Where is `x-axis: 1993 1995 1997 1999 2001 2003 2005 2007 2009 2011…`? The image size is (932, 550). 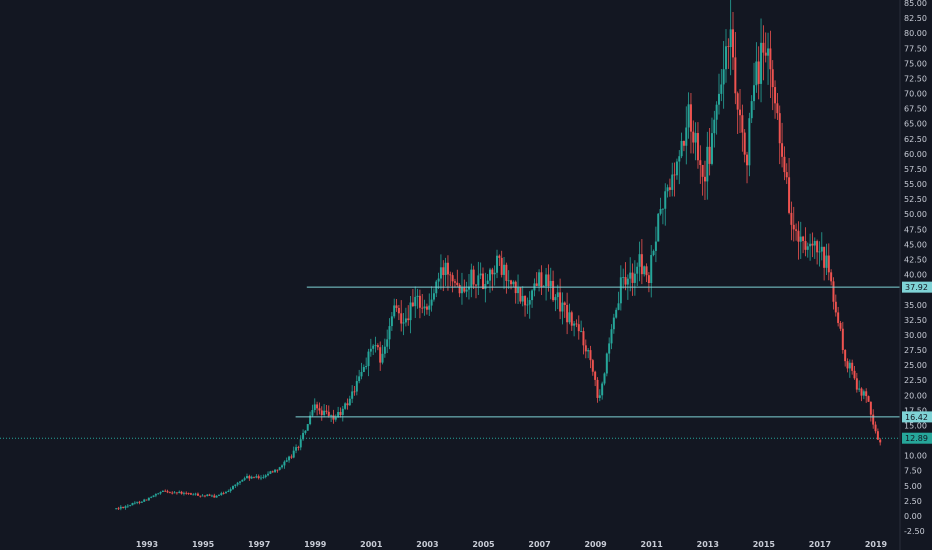 x-axis: 1993 1995 1997 1999 2001 2003 2005 2007 2009 2011… is located at coordinates (512, 544).